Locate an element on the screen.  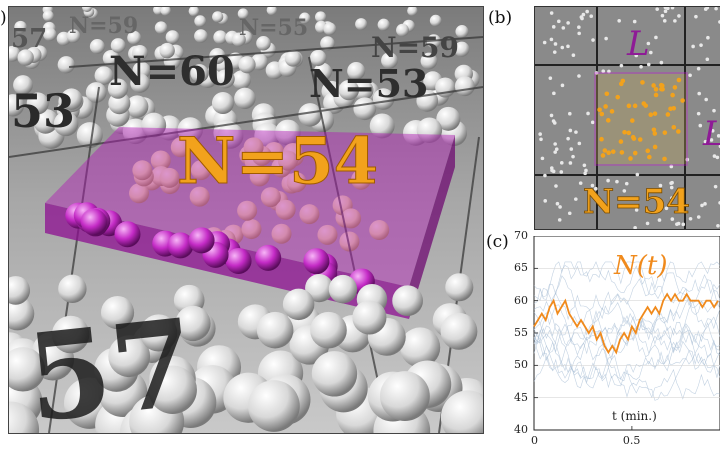
x-tick-labels: 0 0.5 is located at coordinates (585, 436).